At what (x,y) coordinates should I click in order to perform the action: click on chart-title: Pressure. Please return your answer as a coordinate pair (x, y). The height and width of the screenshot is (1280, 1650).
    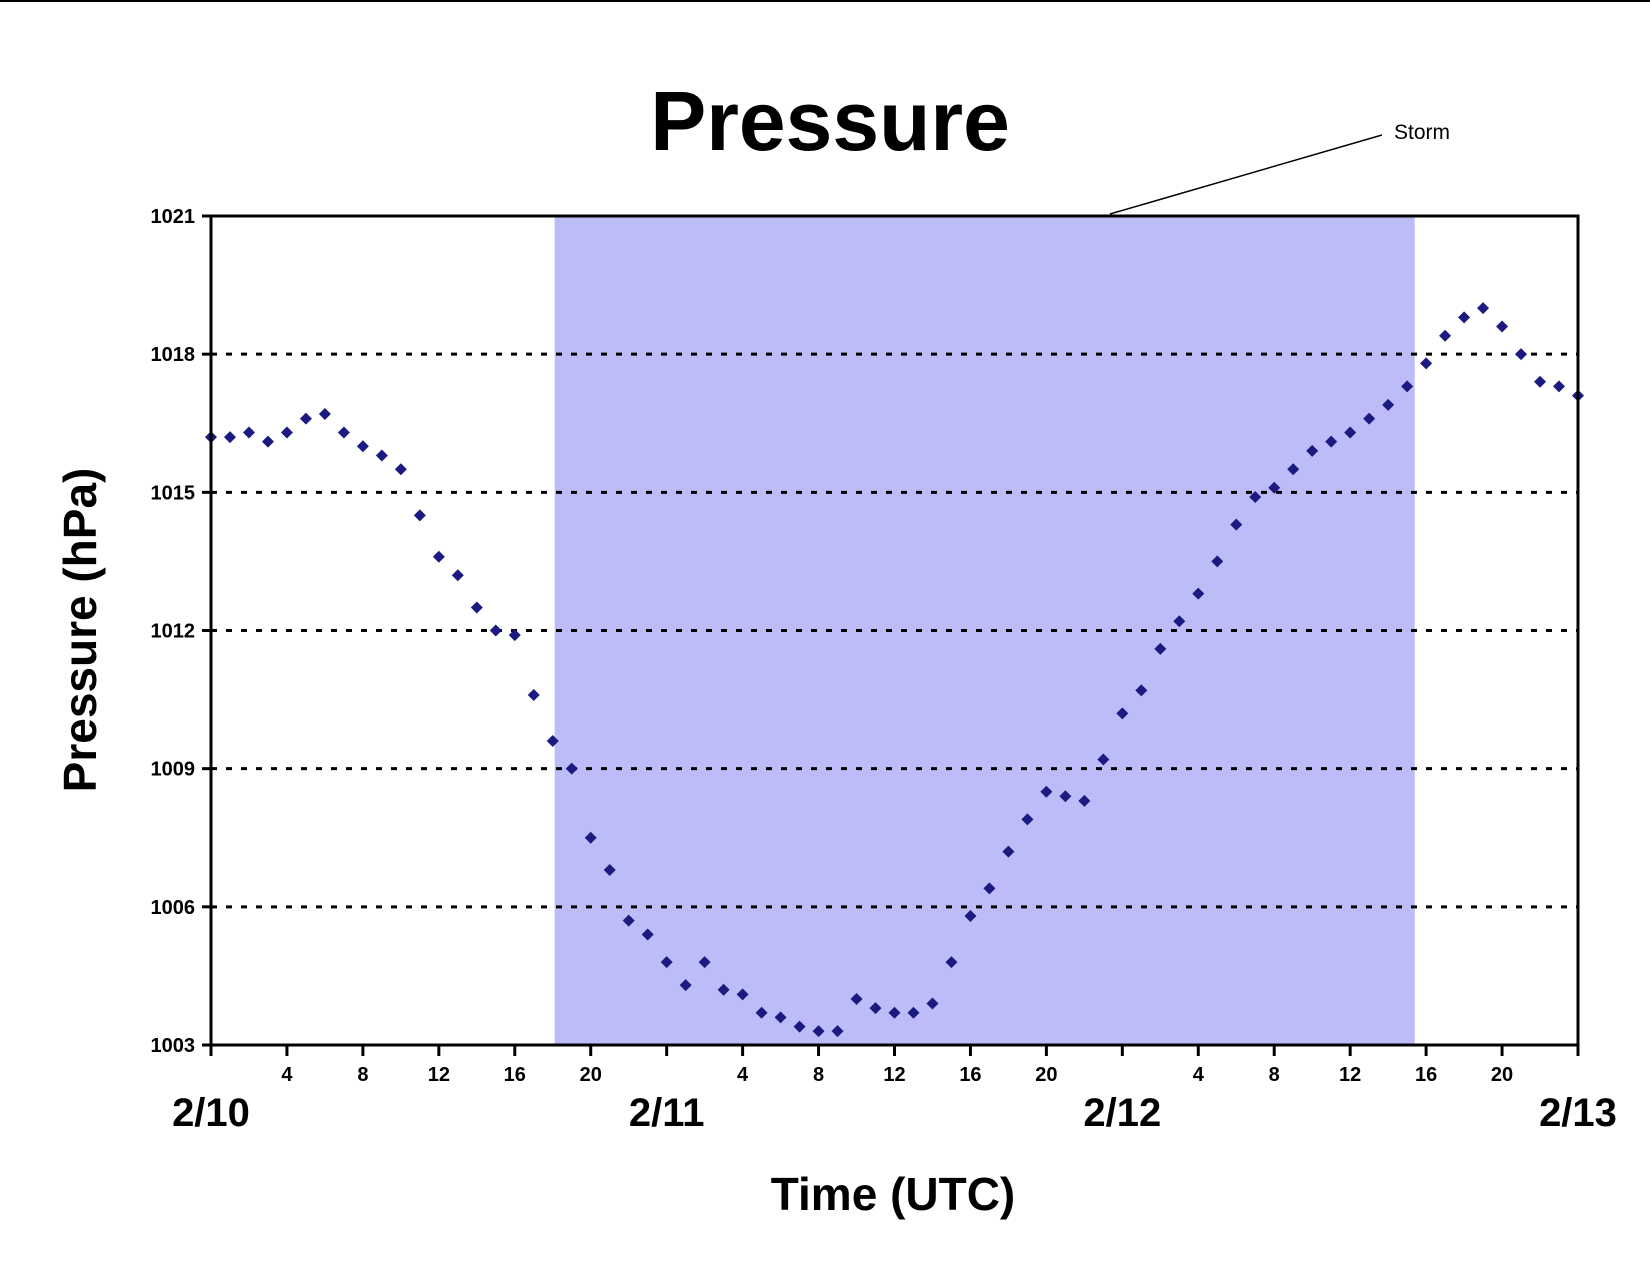
    Looking at the image, I should click on (830, 121).